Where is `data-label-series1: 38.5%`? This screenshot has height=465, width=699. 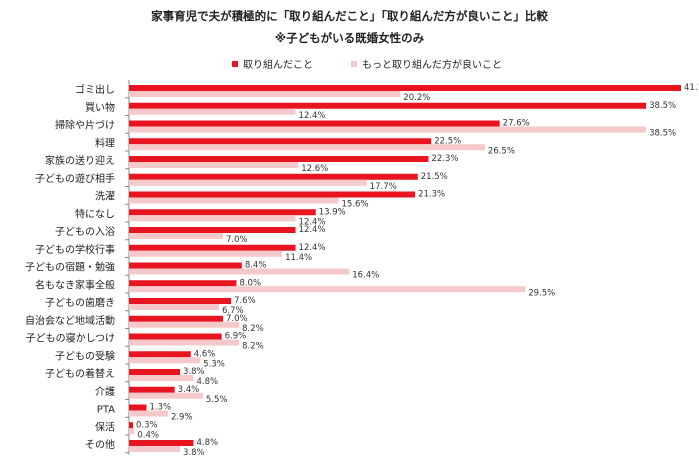 data-label-series1: 38.5% is located at coordinates (662, 106).